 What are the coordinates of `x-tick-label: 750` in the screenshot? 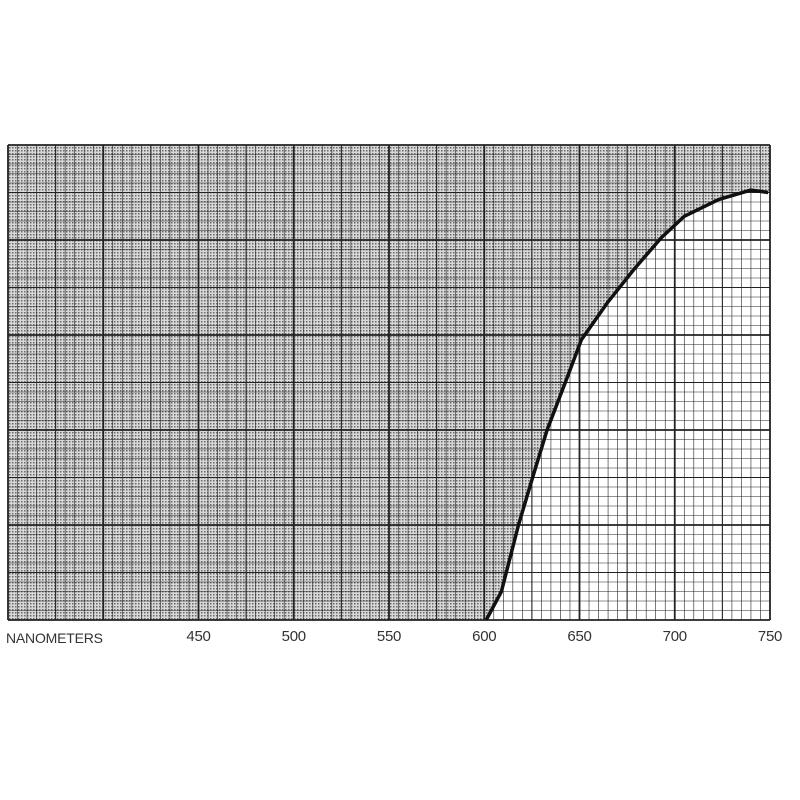 It's located at (770, 636).